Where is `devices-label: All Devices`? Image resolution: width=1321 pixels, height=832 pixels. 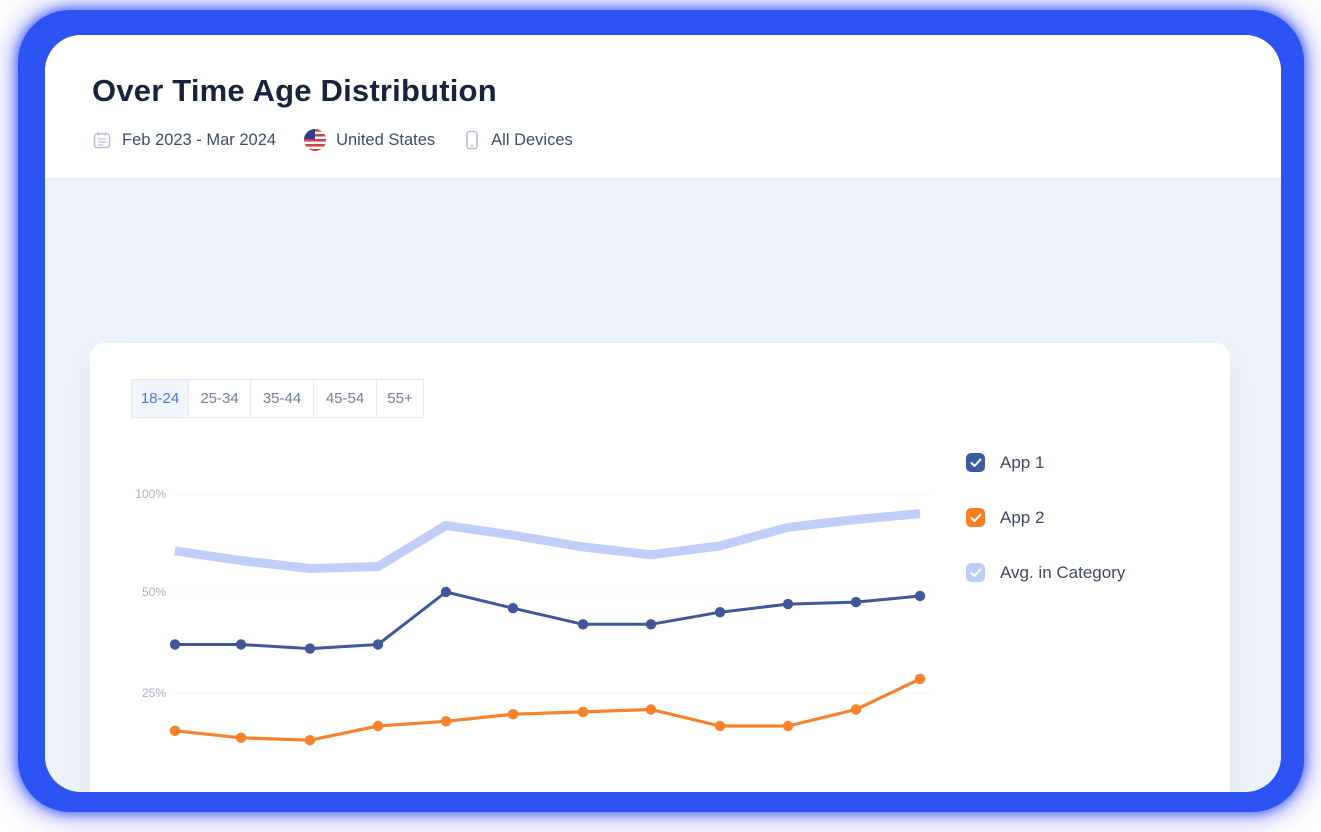 devices-label: All Devices is located at coordinates (532, 139).